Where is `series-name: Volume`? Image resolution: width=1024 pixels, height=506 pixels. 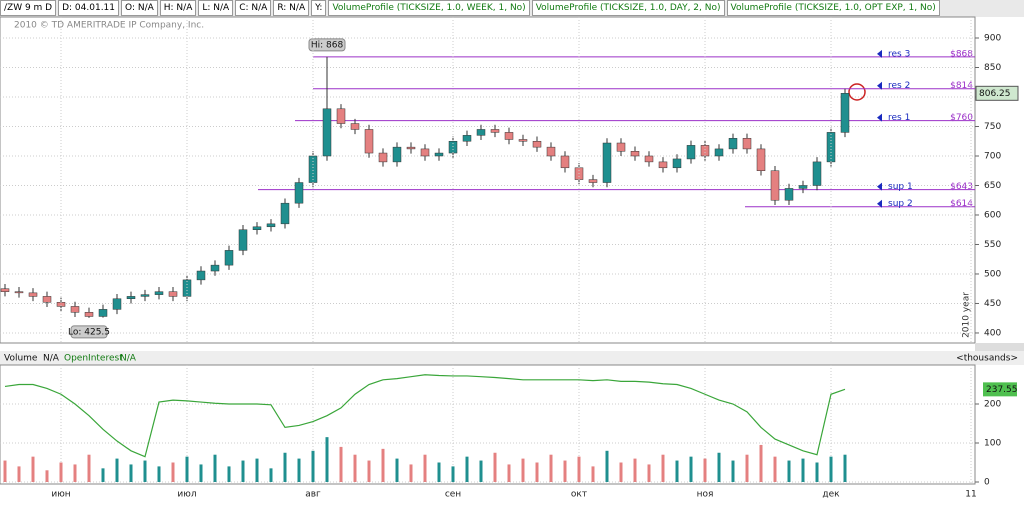 series-name: Volume is located at coordinates (21, 359).